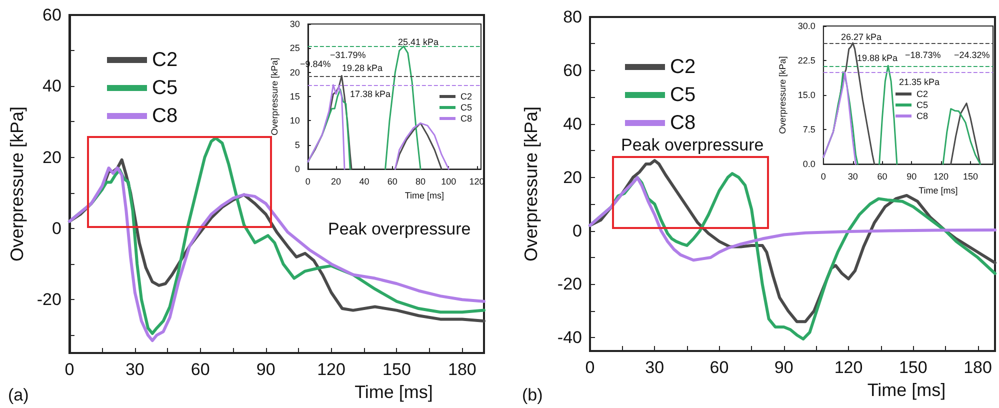  Describe the element at coordinates (532, 395) in the screenshot. I see `text: (b)` at that location.